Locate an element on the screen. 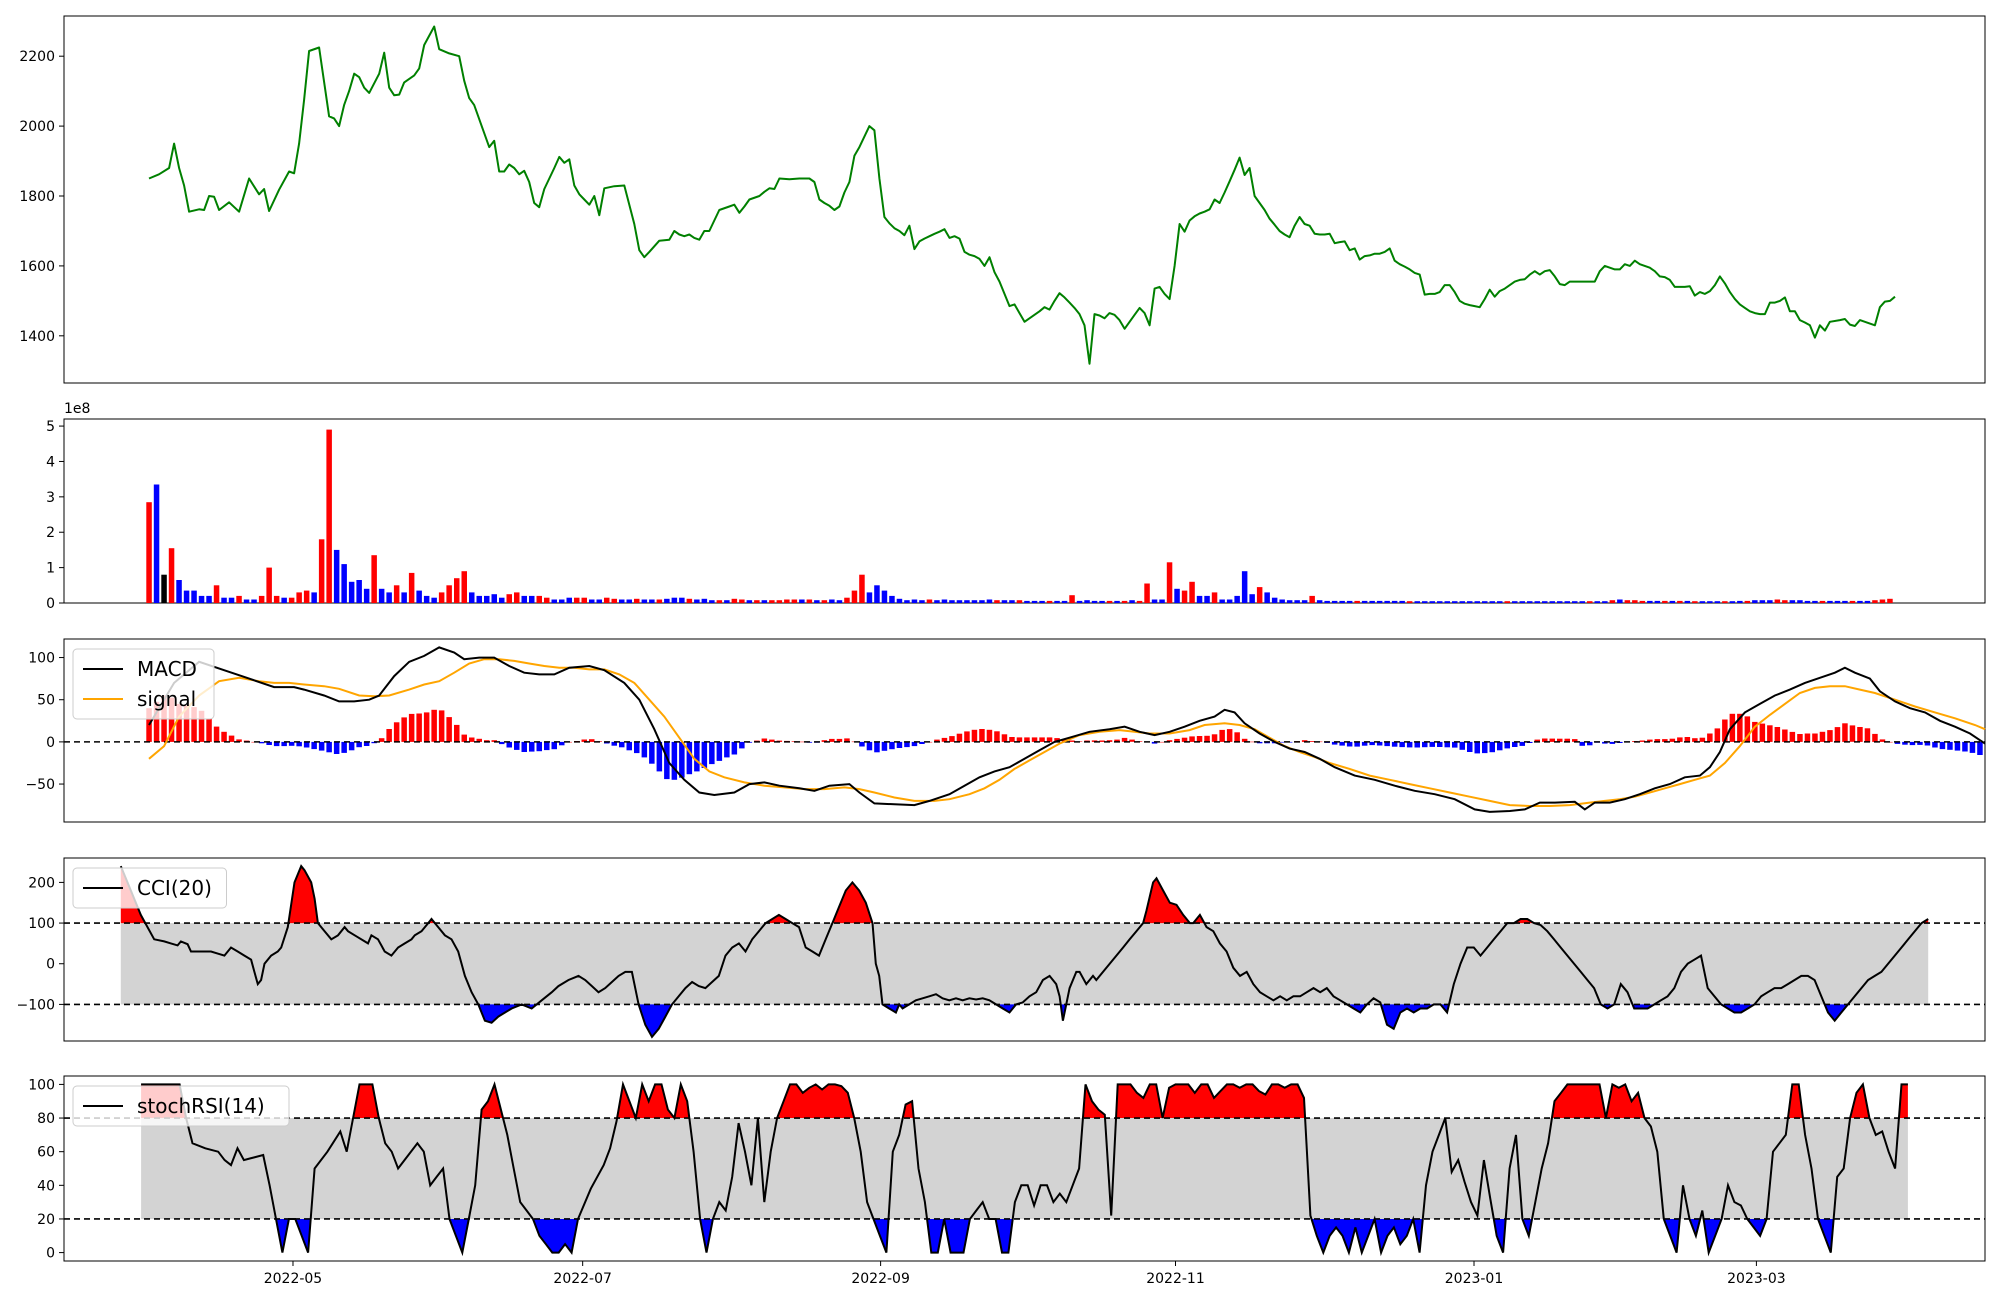 This screenshot has width=2000, height=1300. cci-legend is located at coordinates (149, 888).